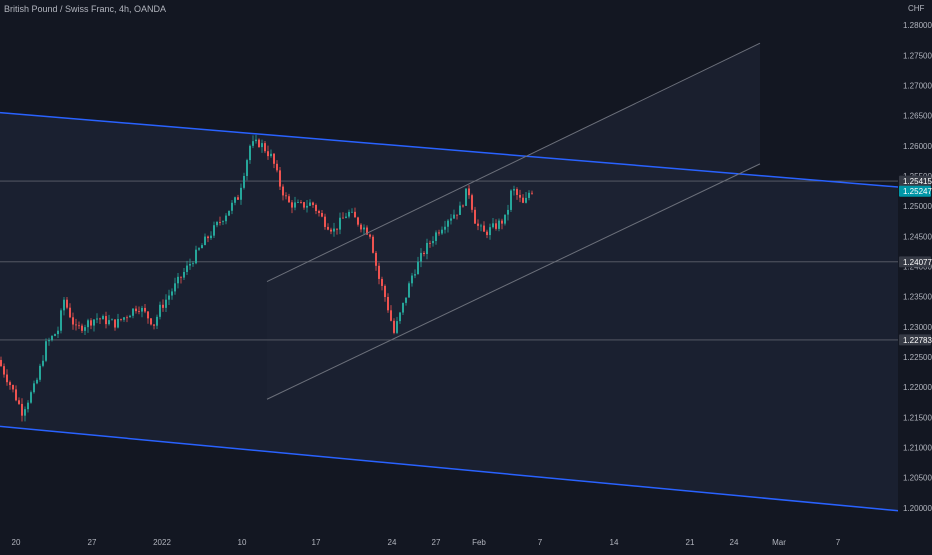 The image size is (932, 555). Describe the element at coordinates (92, 542) in the screenshot. I see `x-tick-label: 27` at that location.